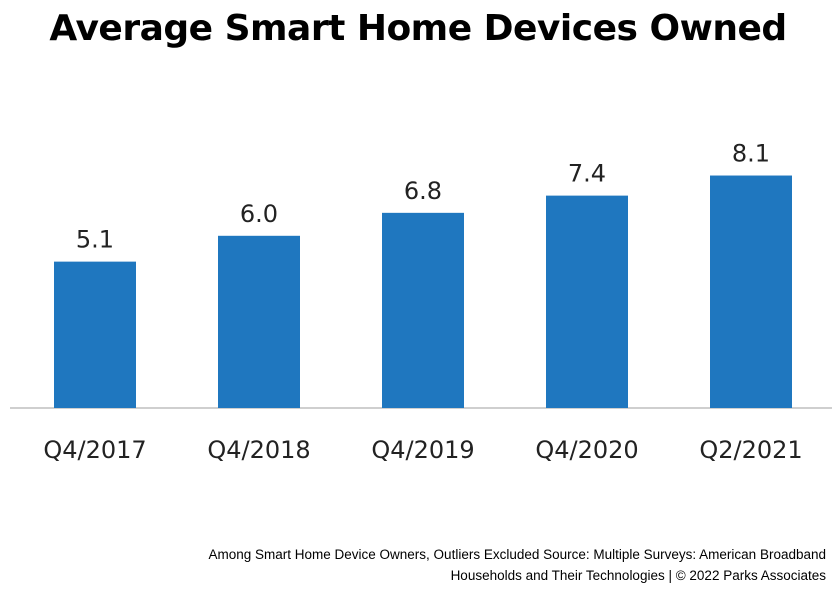 The height and width of the screenshot is (594, 836). What do you see at coordinates (423, 310) in the screenshot?
I see `bar-Q4-2019` at bounding box center [423, 310].